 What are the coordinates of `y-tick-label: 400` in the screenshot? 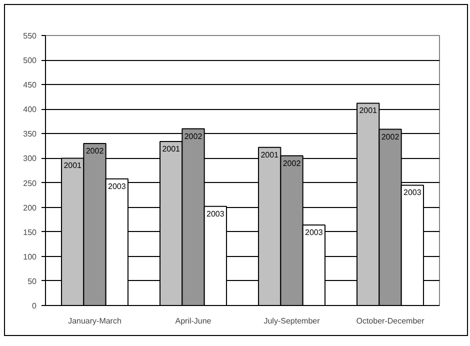 It's located at (30, 109).